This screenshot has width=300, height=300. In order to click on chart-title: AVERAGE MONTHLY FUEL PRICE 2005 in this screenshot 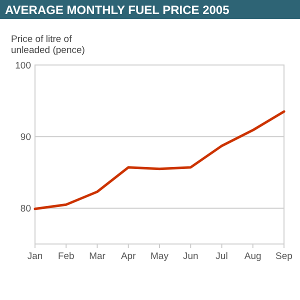, I will do `click(117, 10)`.